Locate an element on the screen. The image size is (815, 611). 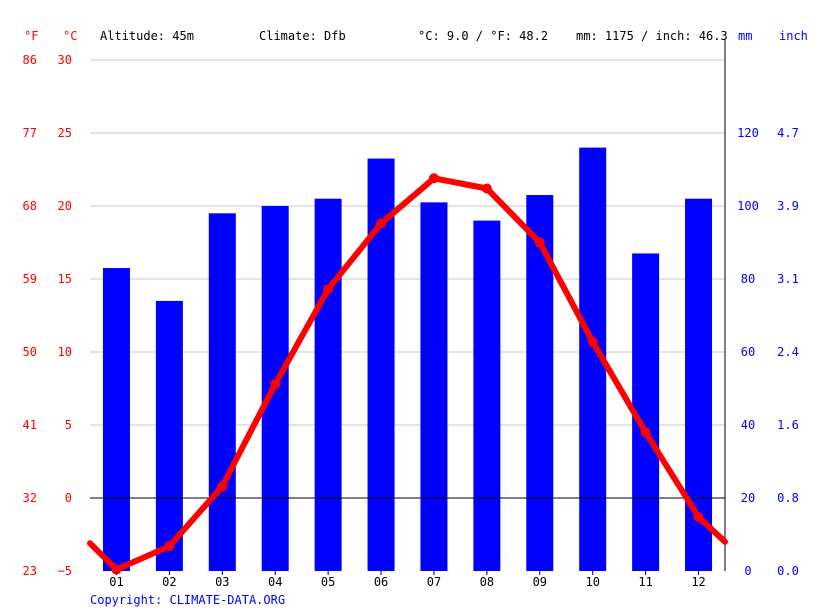
unit-inch-label: inch is located at coordinates (793, 36).